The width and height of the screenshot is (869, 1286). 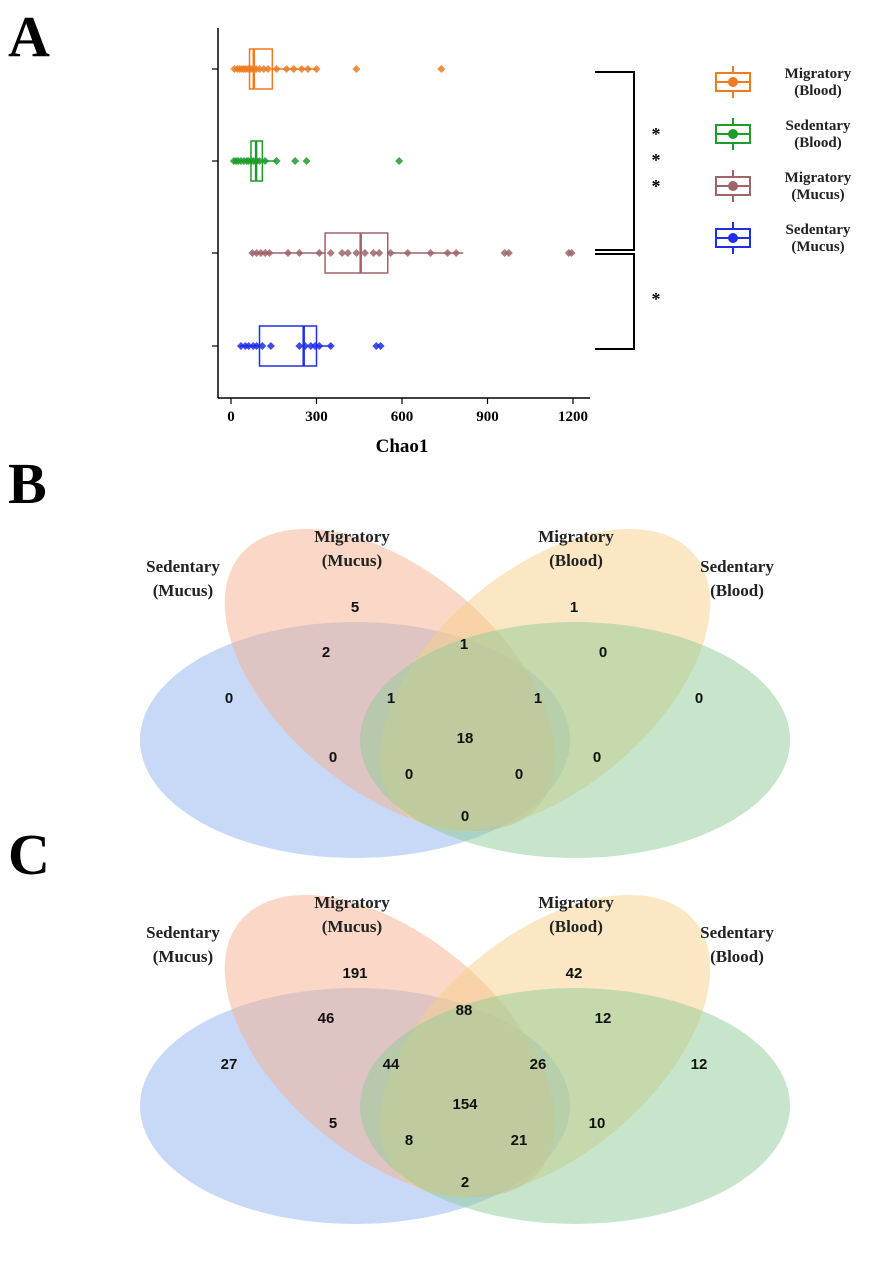 I want to click on venn-region-count: 10, so click(x=597, y=1123).